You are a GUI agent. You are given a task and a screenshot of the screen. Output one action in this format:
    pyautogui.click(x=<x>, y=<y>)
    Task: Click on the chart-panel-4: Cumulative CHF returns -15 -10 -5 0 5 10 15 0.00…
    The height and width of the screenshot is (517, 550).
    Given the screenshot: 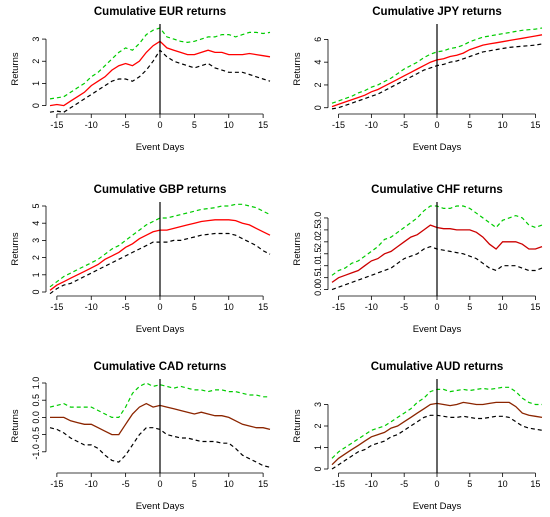 What is the action you would take?
    pyautogui.click(x=417, y=259)
    